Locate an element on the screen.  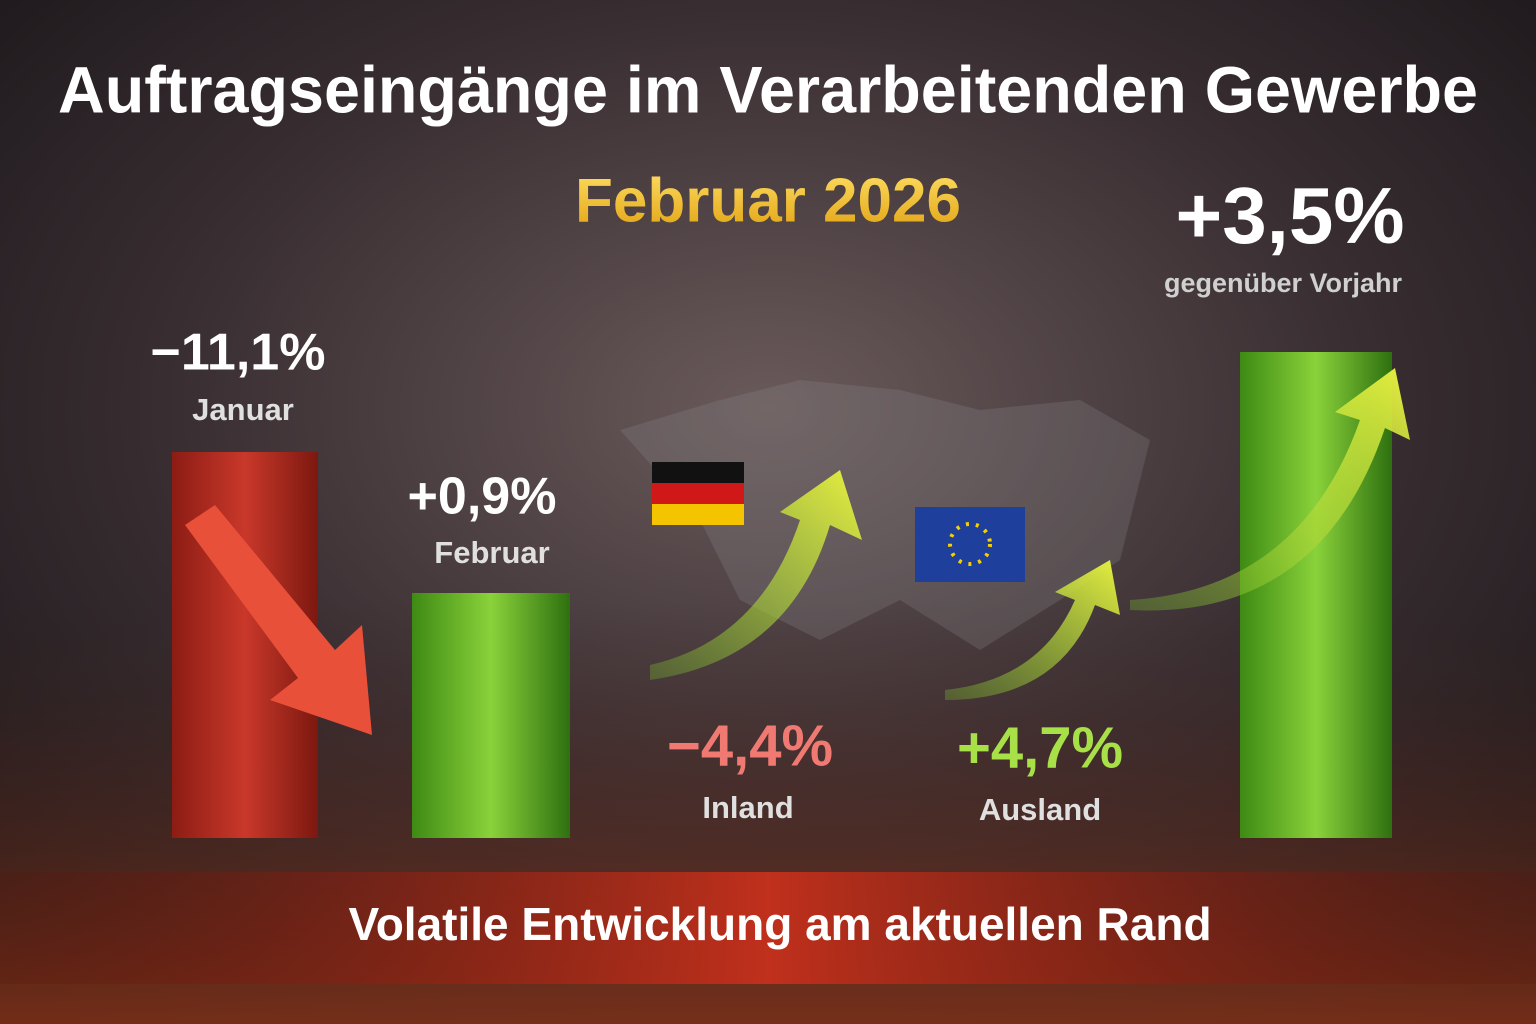
label: Inland is located at coordinates (747, 807).